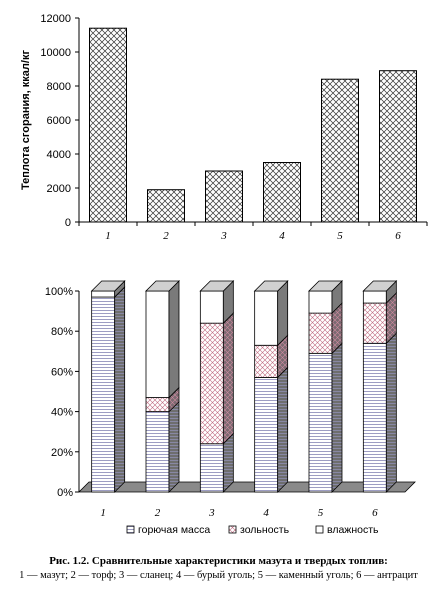 This screenshot has width=437, height=599. What do you see at coordinates (68, 223) in the screenshot?
I see `y-tick-label: 0` at bounding box center [68, 223].